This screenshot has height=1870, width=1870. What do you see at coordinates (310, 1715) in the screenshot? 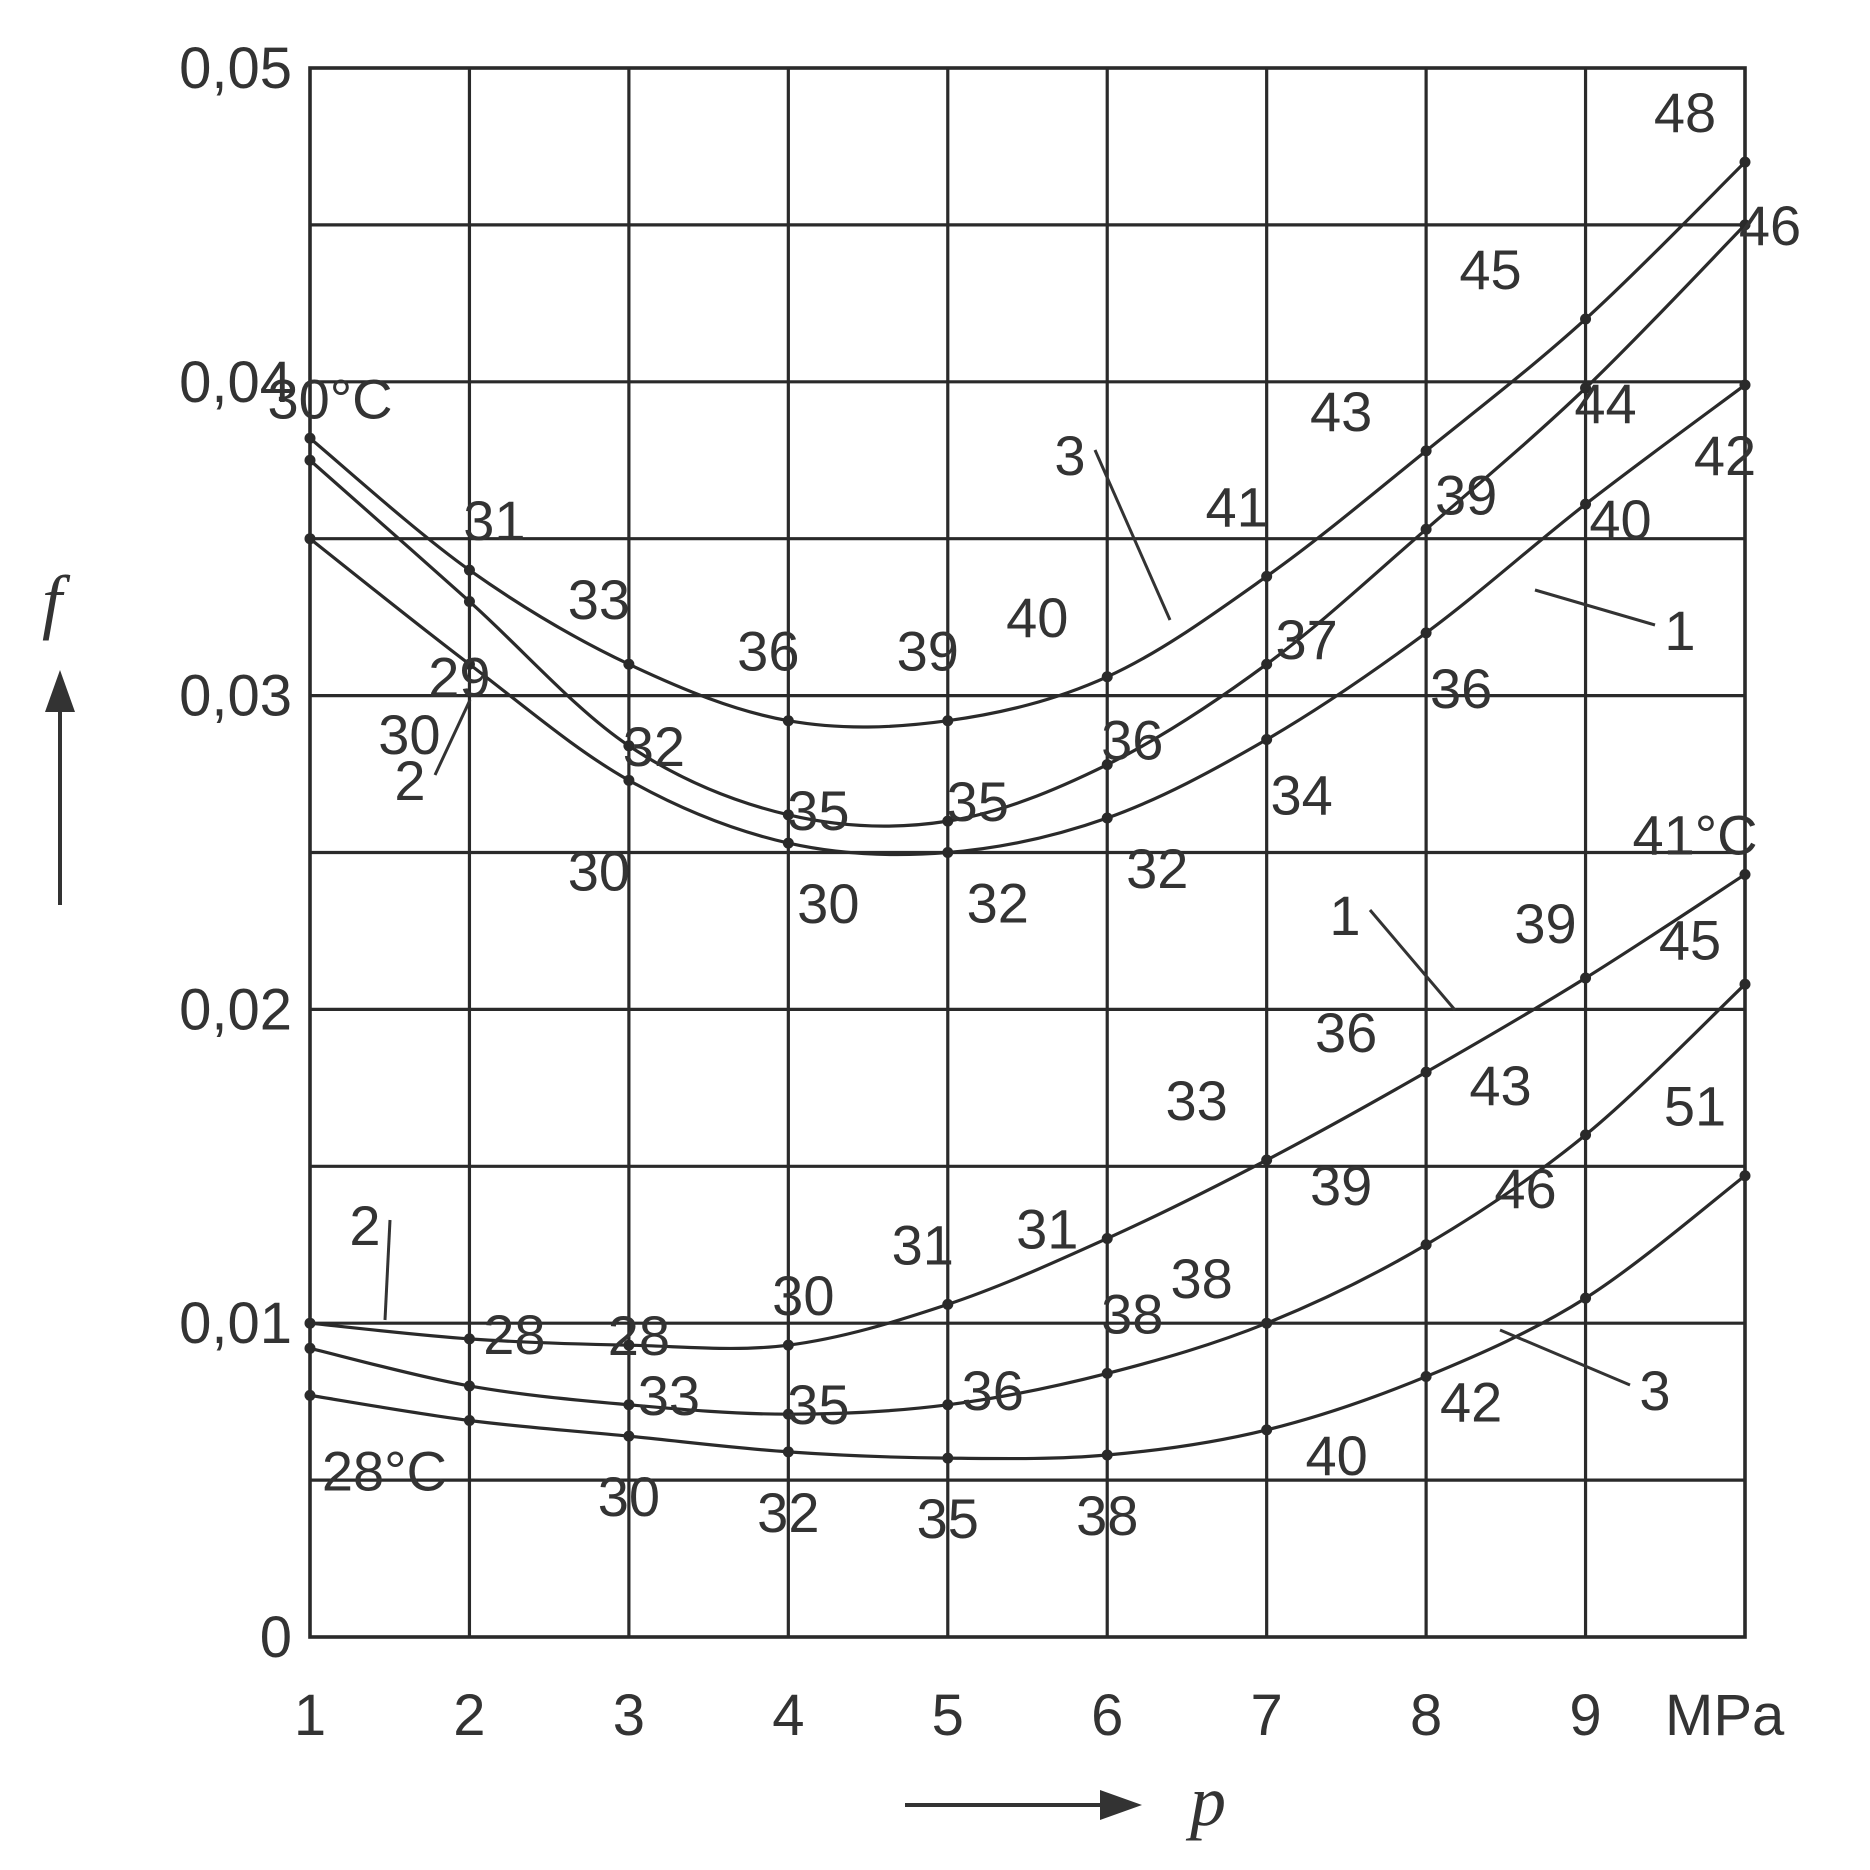
I see `x-tick-label: 1` at bounding box center [310, 1715].